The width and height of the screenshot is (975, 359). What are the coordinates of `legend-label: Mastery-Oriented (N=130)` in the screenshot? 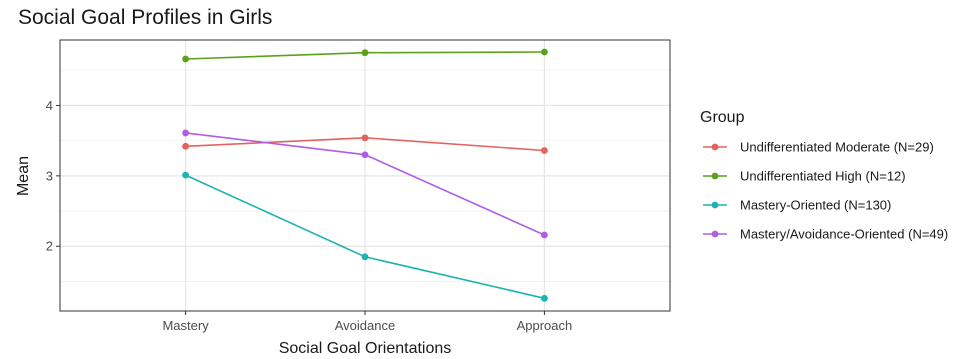 It's located at (815, 205).